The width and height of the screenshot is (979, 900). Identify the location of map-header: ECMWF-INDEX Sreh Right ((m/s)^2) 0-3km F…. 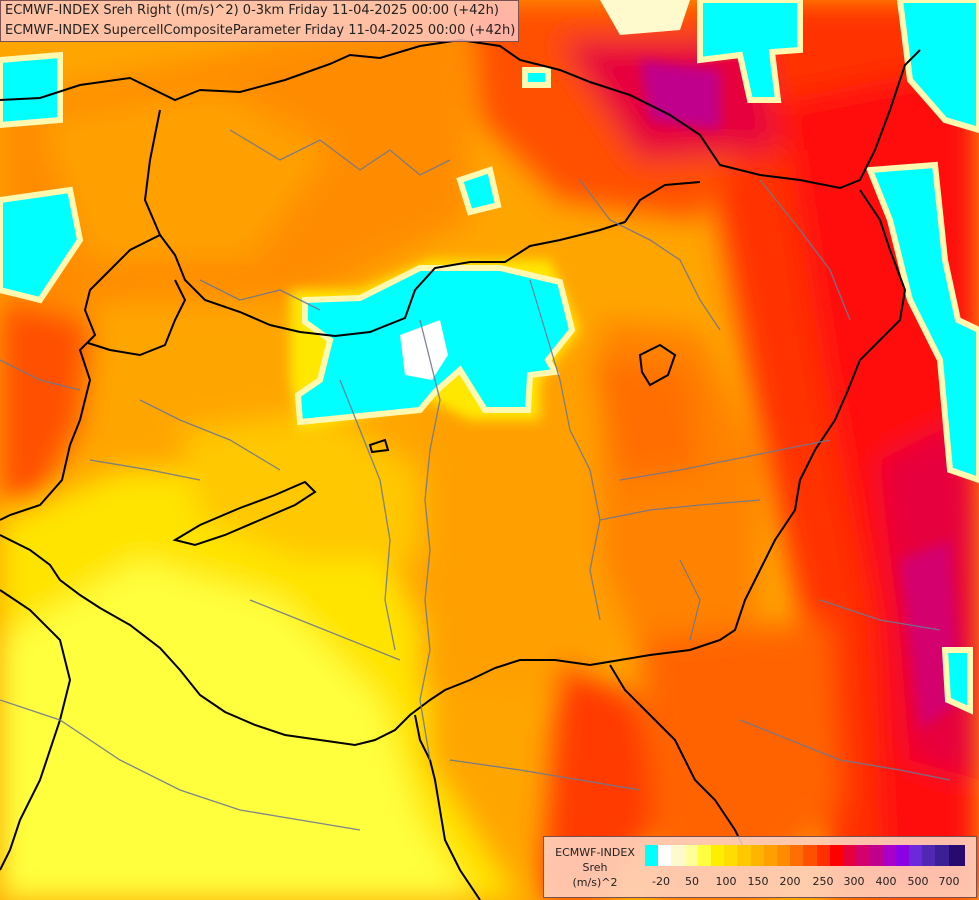
(259, 21).